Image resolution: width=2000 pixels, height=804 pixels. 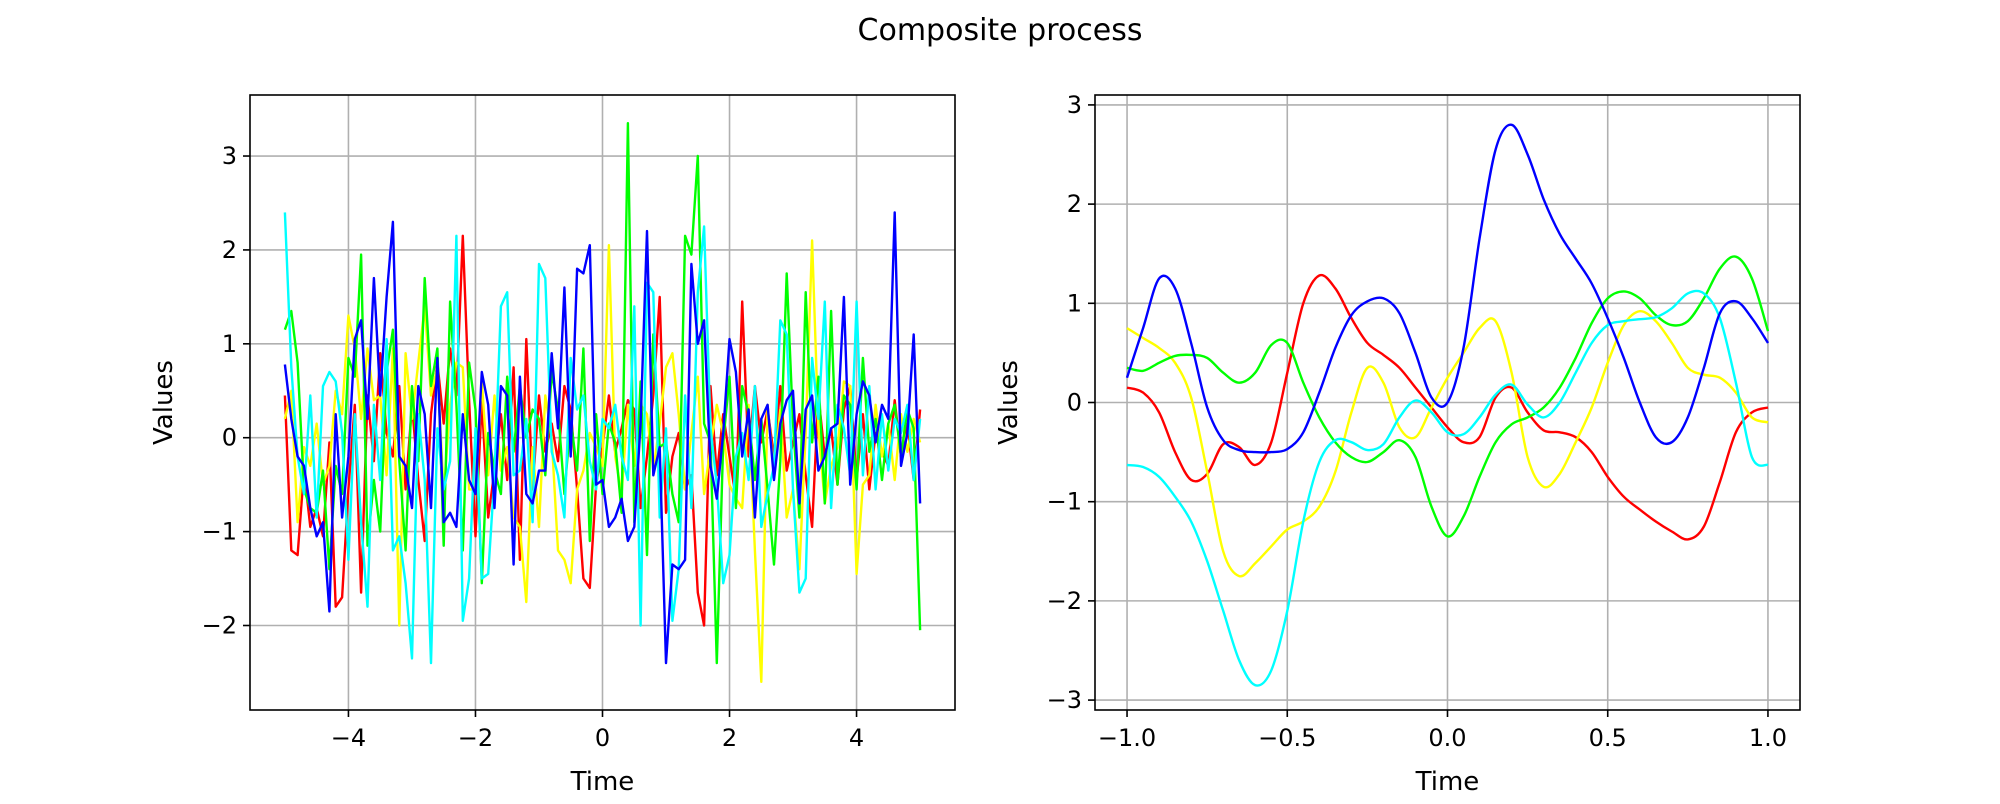 I want to click on left-xtick-label: 2, so click(x=729, y=738).